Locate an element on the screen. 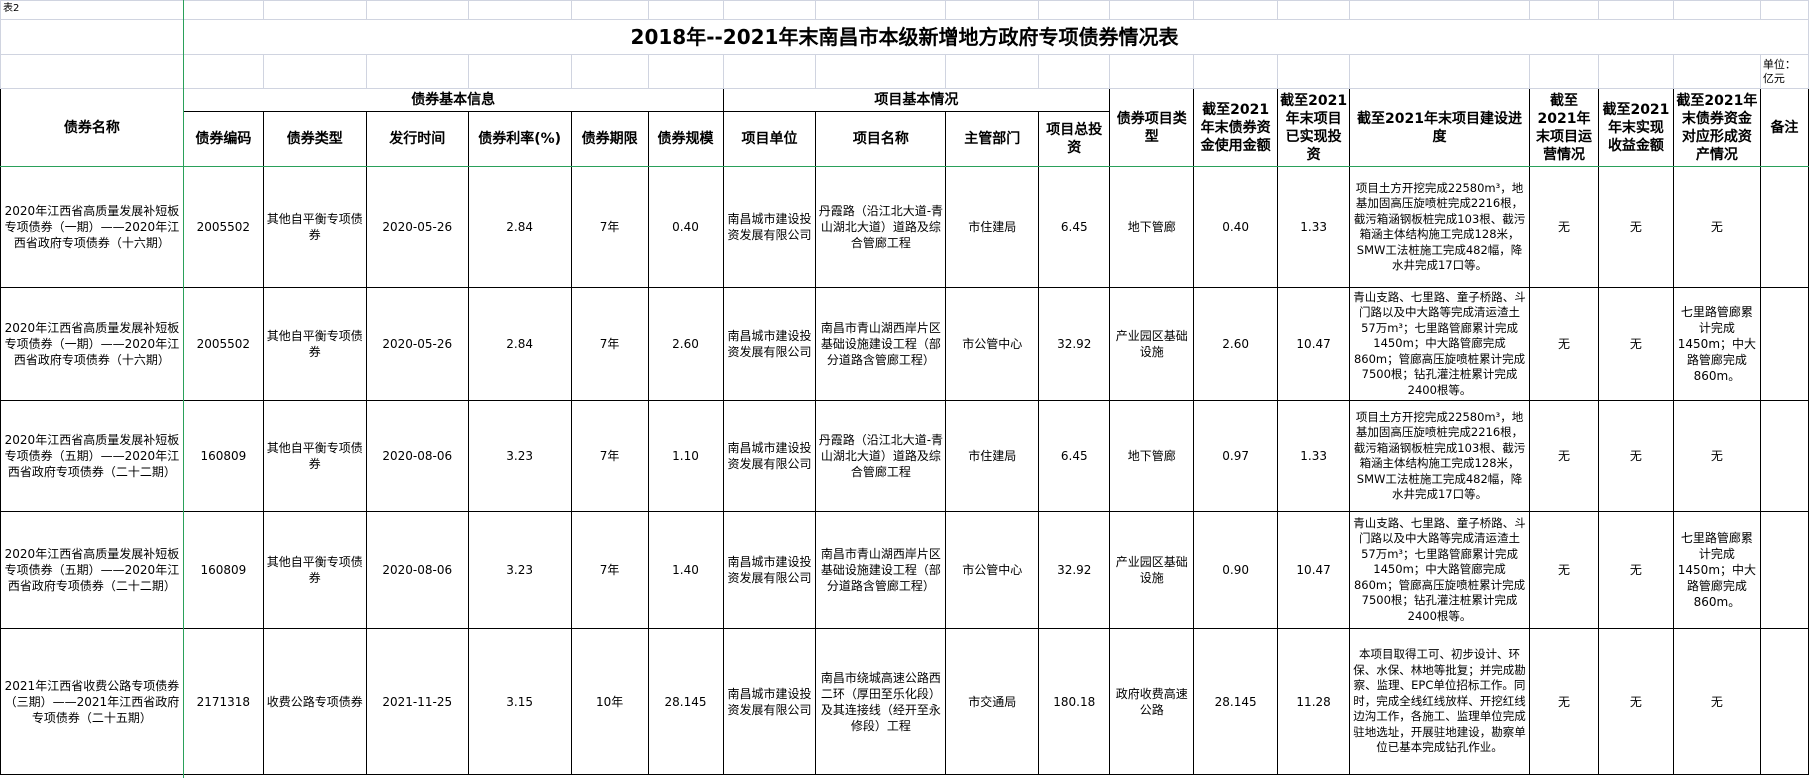 The image size is (1809, 778). group-header-bond-basic: 债券基本信息 is located at coordinates (453, 100).